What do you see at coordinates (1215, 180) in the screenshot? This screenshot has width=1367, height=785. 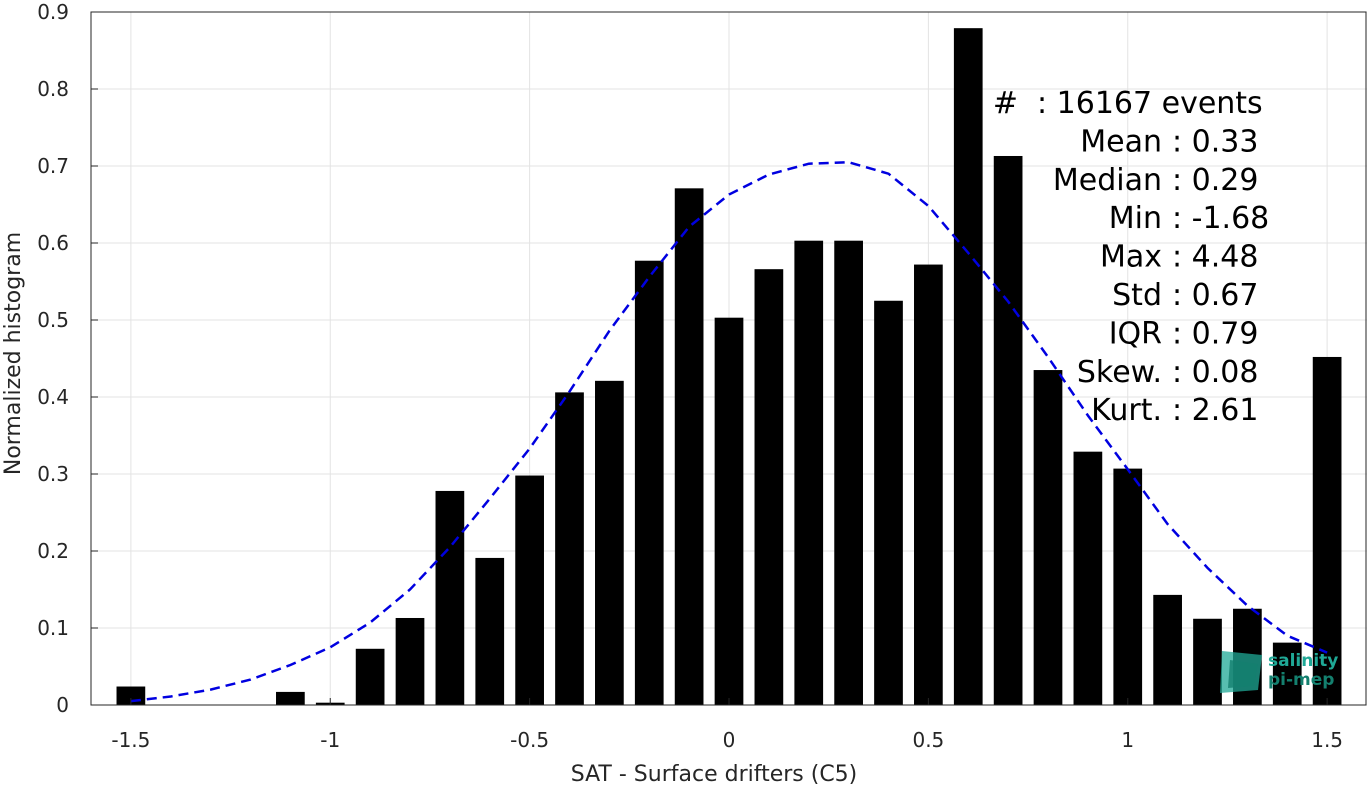 I see `stat-value: : 0.29` at bounding box center [1215, 180].